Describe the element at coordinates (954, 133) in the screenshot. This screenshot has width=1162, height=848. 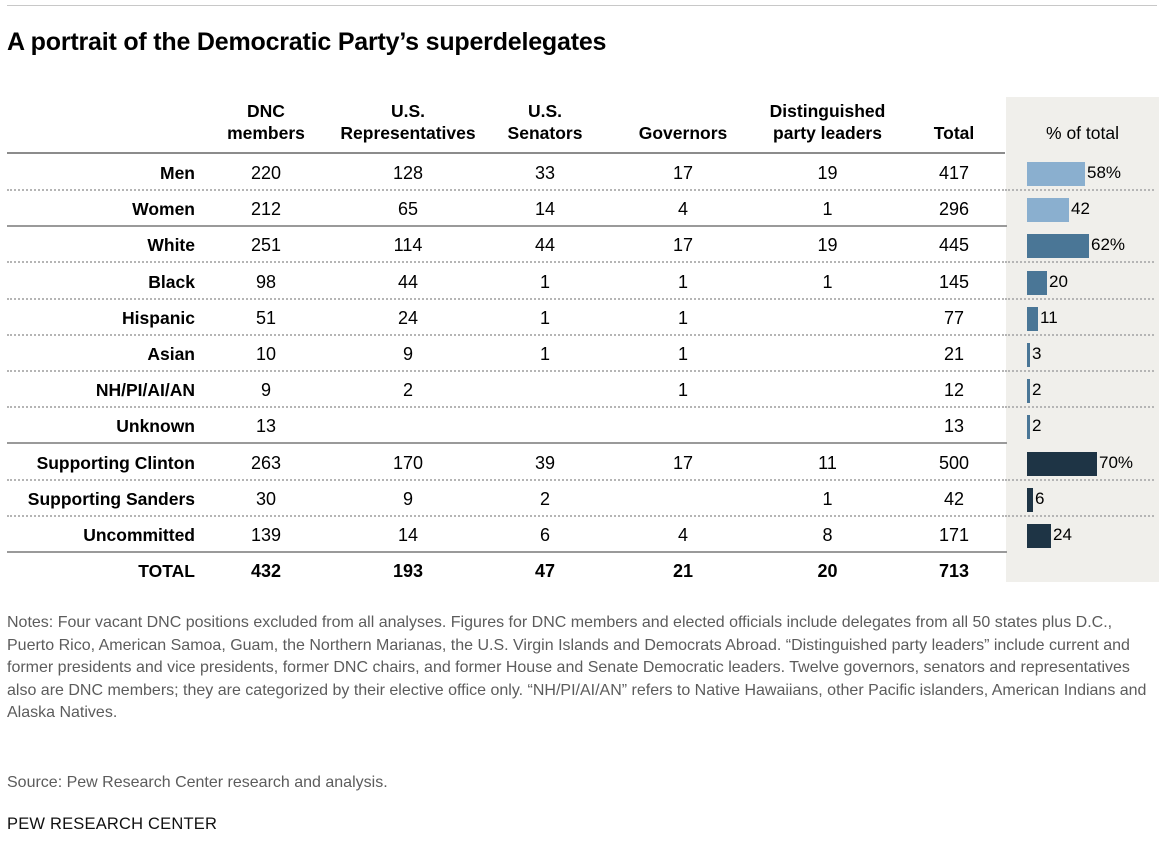
I see `col-header-total: Total` at that location.